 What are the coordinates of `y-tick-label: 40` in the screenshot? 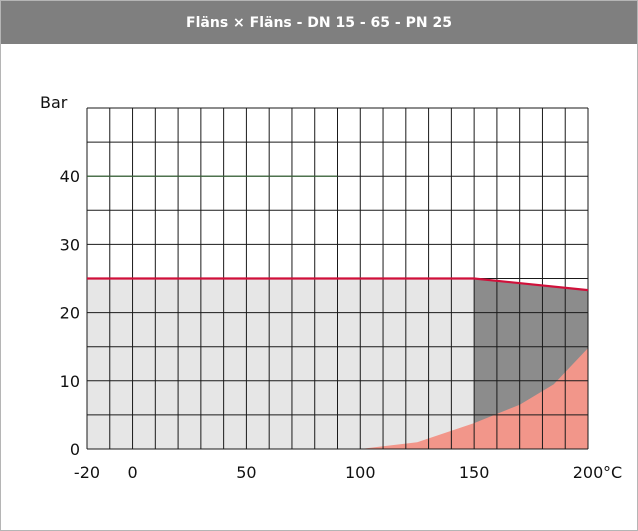 It's located at (70, 176).